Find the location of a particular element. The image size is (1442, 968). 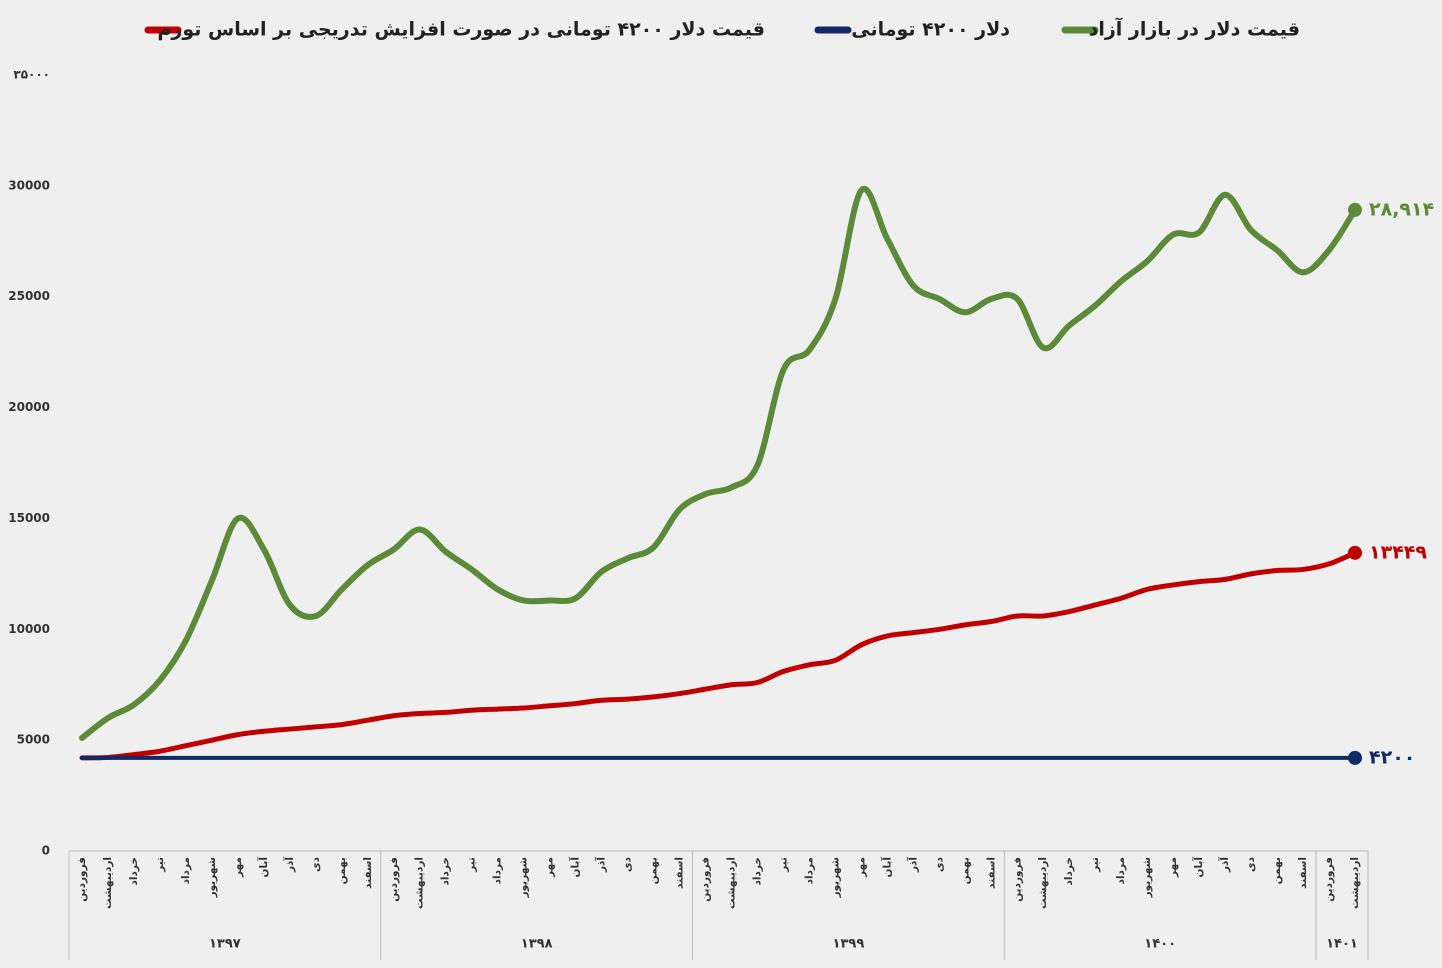

y-tick-label: 20000 is located at coordinates (29, 407).